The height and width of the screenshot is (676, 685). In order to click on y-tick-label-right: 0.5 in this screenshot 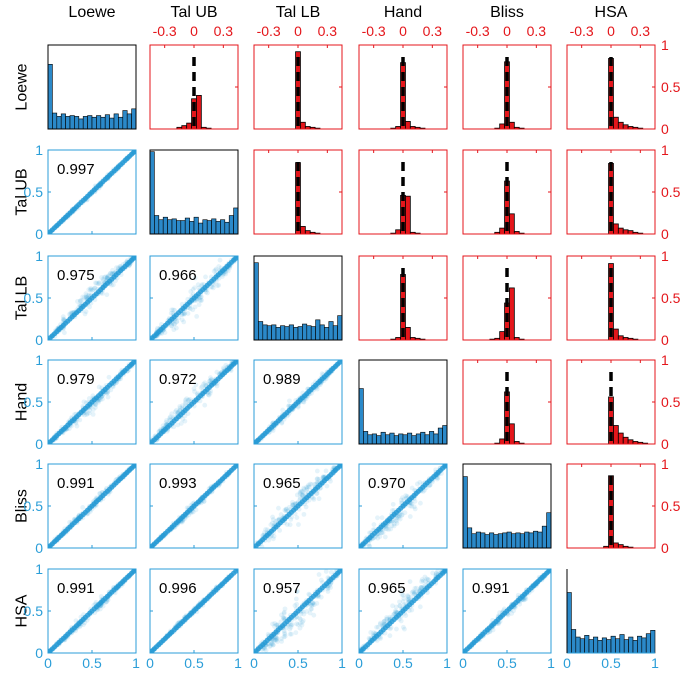, I will do `click(671, 506)`.